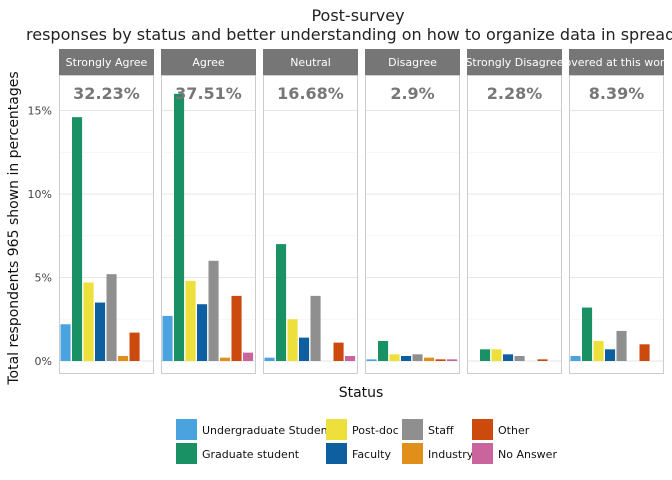 This screenshot has width=672, height=480. Describe the element at coordinates (43, 361) in the screenshot. I see `y-tick-label: 0%` at that location.